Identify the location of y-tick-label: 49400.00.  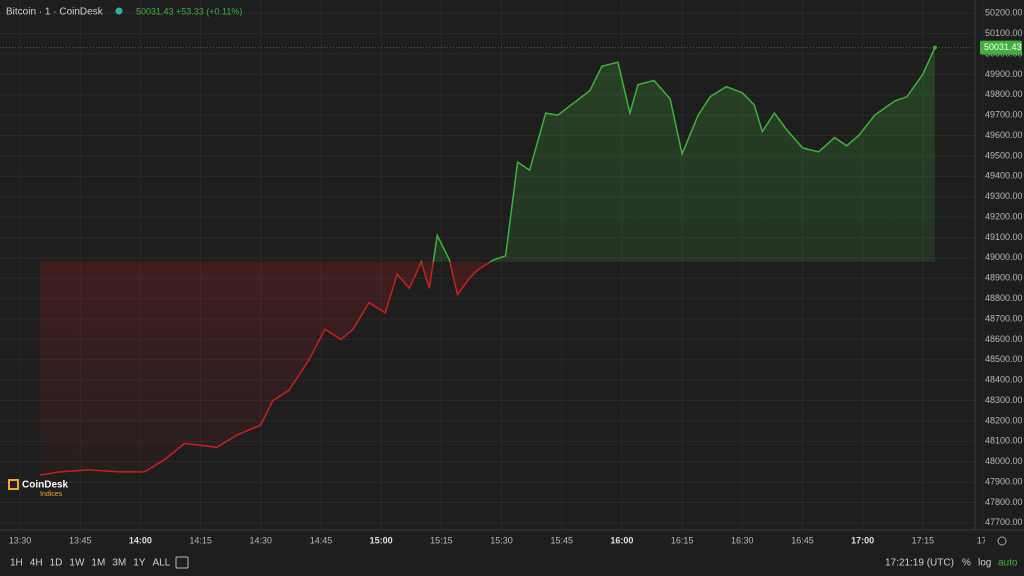
(1004, 176).